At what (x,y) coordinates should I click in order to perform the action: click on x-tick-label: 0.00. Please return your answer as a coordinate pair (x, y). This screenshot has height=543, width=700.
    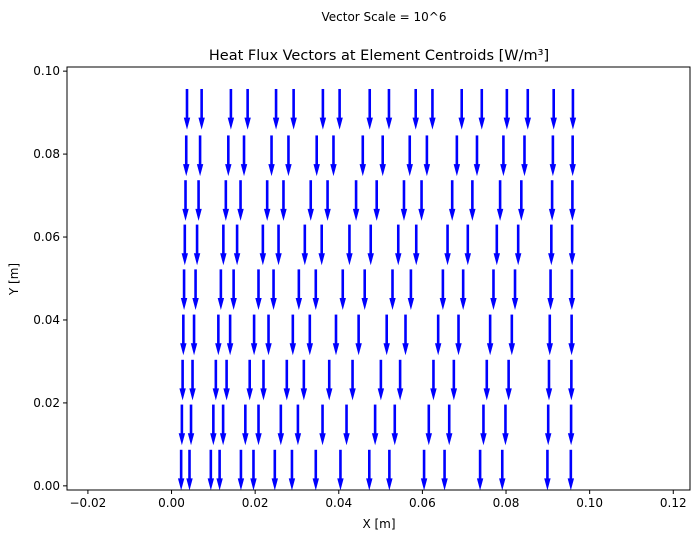
    Looking at the image, I should click on (171, 503).